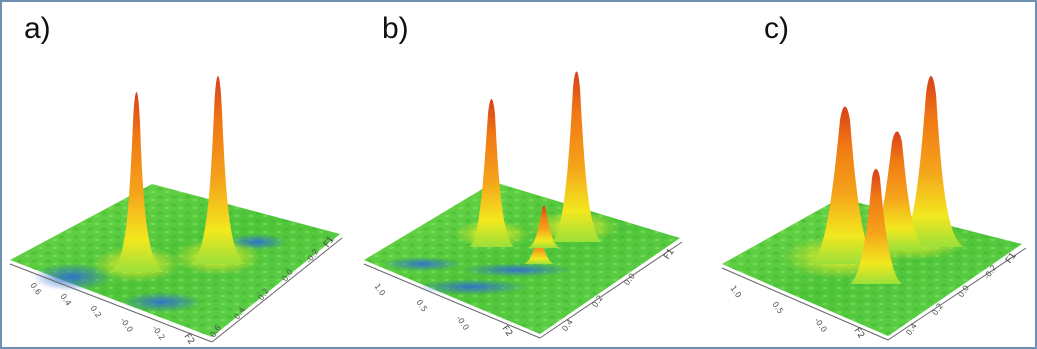 This screenshot has width=1037, height=349. Describe the element at coordinates (158, 333) in the screenshot. I see `tick-label: -0.2` at that location.